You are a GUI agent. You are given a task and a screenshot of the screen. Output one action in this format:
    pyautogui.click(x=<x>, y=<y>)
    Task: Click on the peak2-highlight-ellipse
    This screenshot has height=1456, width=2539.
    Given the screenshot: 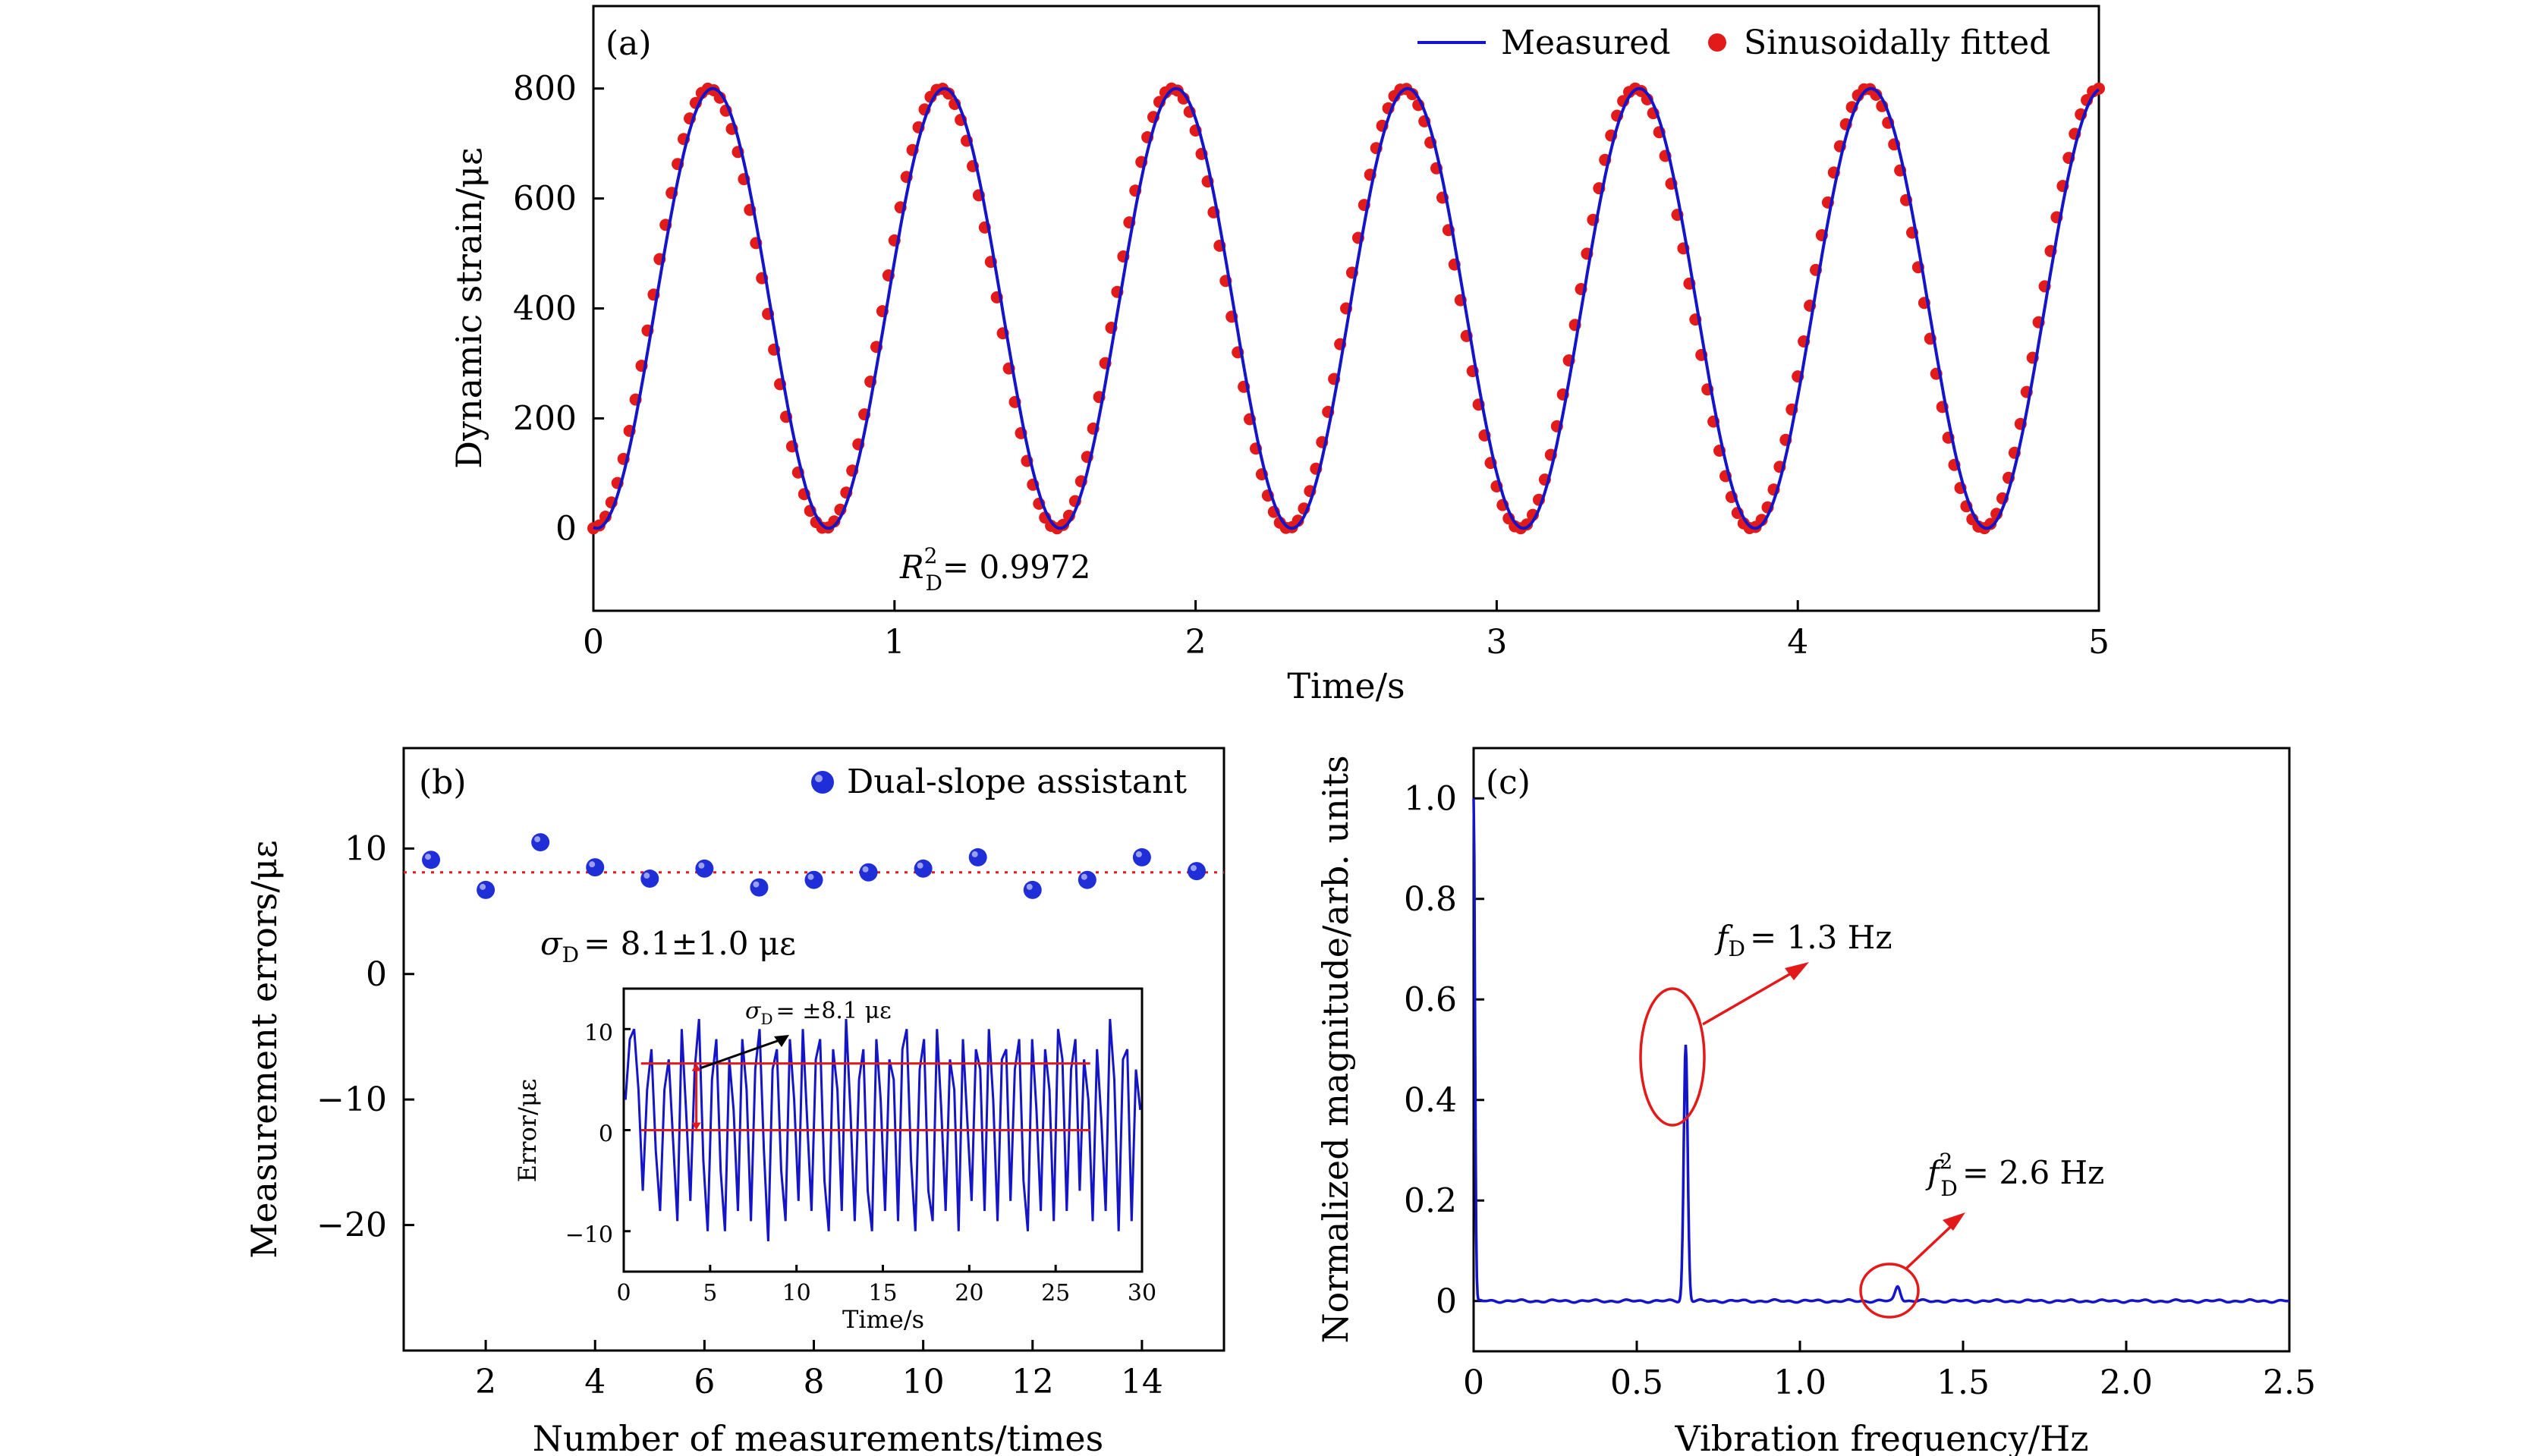 What is the action you would take?
    pyautogui.click(x=1889, y=1291)
    